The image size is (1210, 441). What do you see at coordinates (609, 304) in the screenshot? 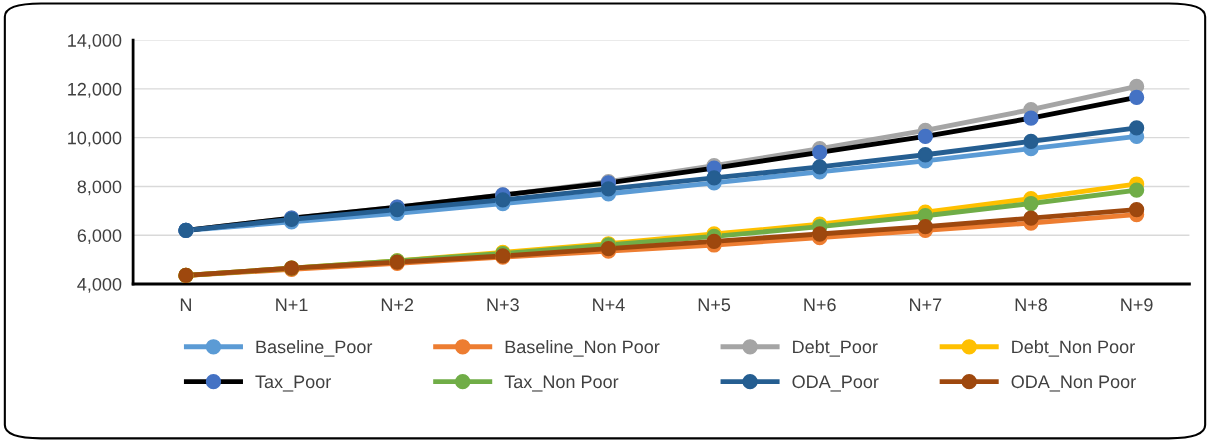
I see `x-tick-label: N+4` at bounding box center [609, 304].